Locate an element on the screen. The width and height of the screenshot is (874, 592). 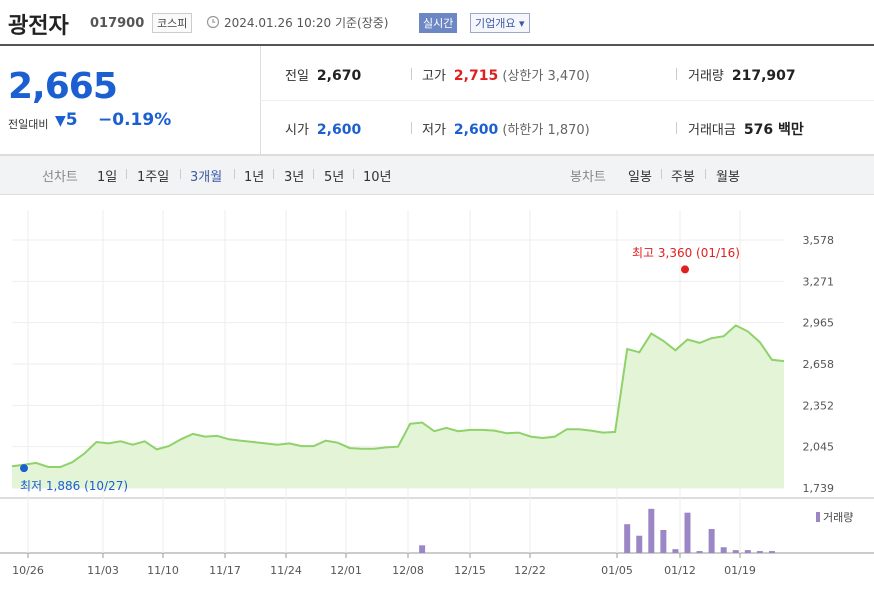
tab-3m: 3개월 is located at coordinates (206, 177).